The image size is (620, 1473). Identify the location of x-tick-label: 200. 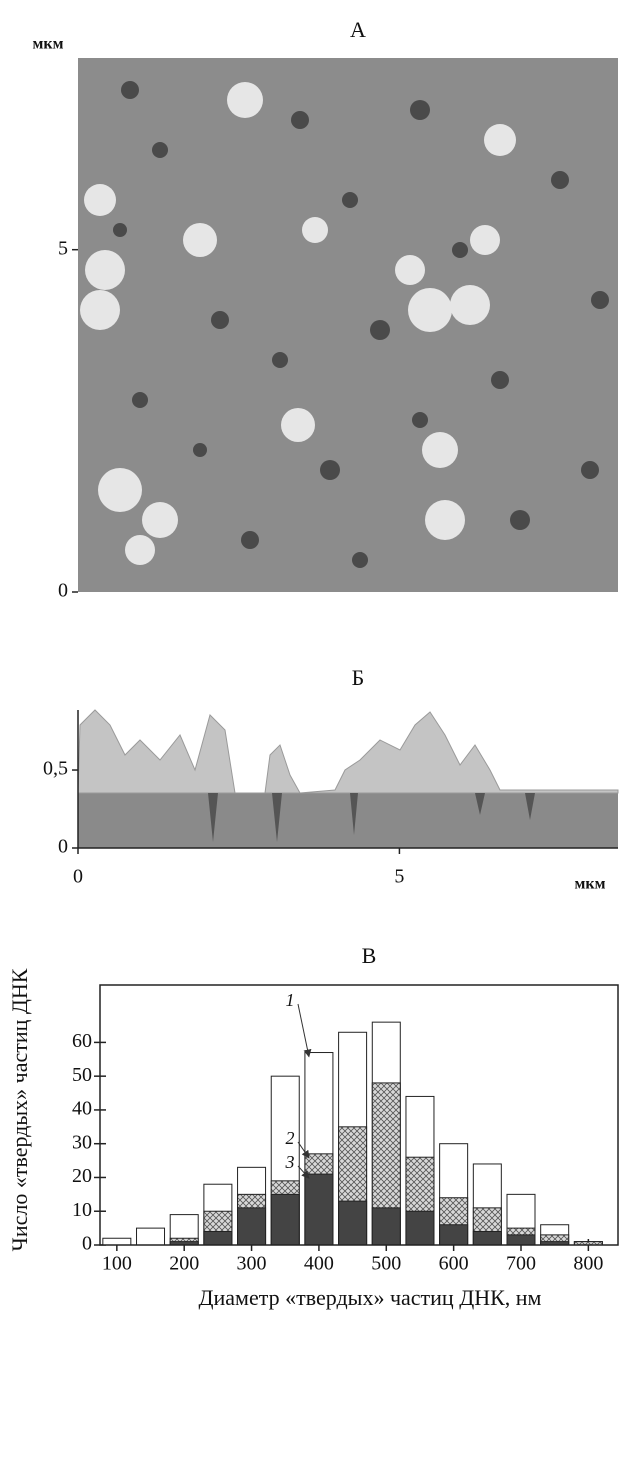
(184, 1264).